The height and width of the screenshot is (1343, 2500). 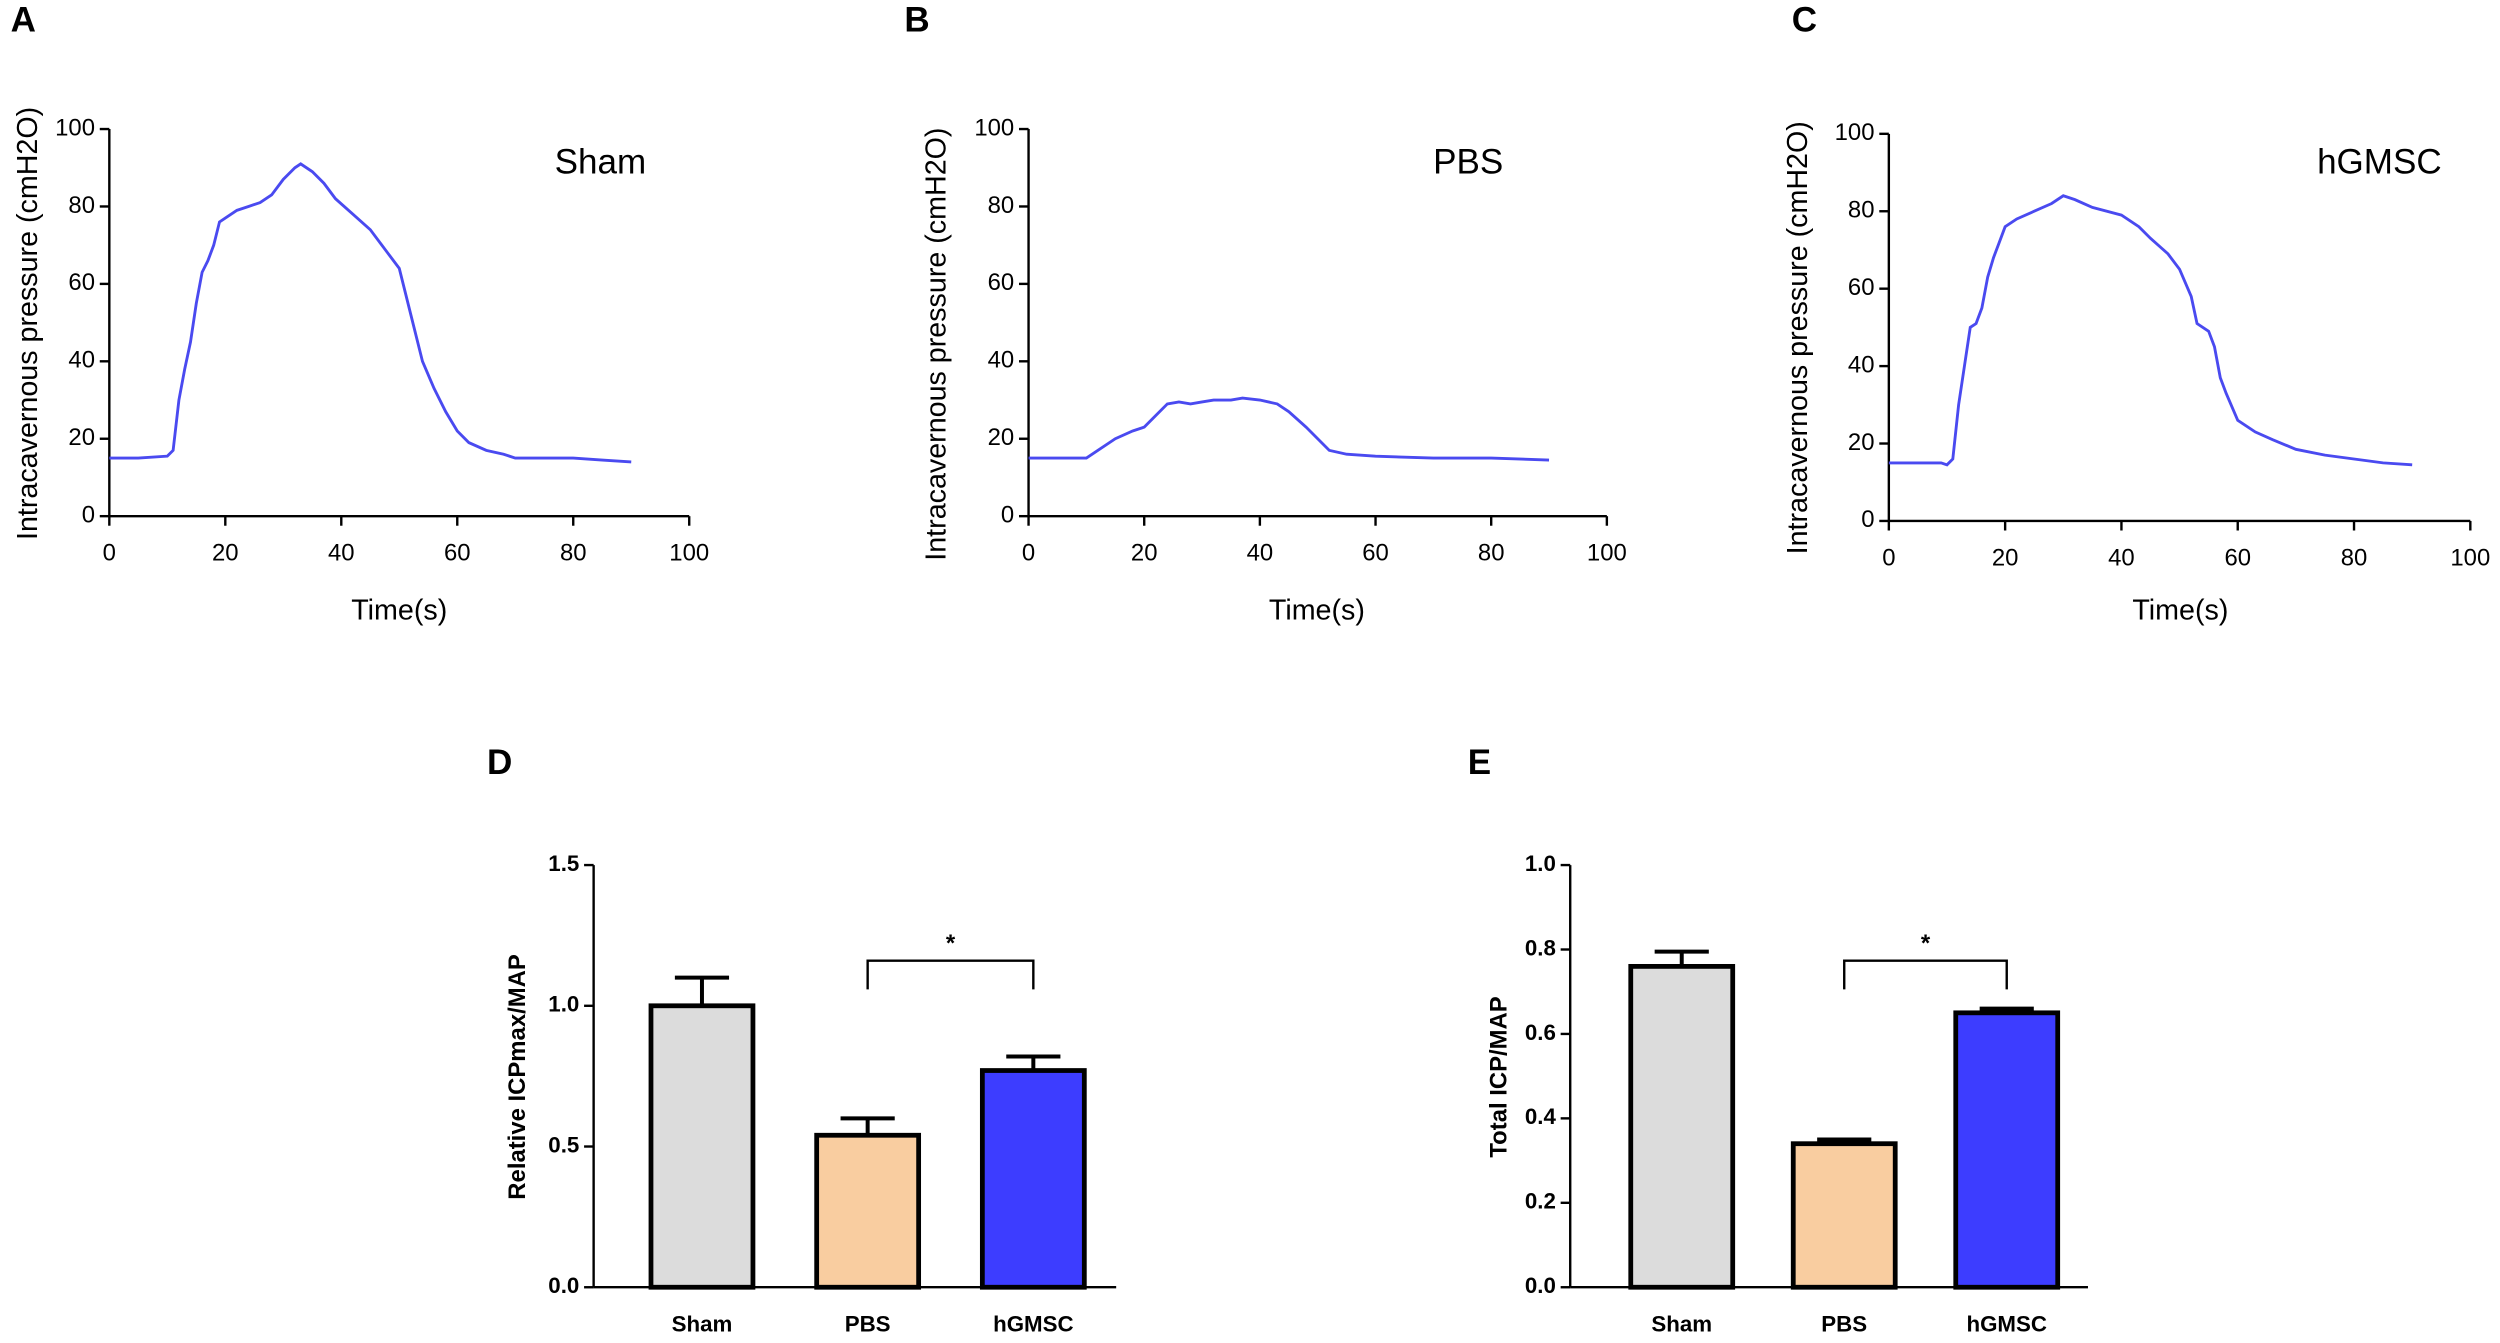 I want to click on y-tick-label: 1.5, so click(x=563, y=863).